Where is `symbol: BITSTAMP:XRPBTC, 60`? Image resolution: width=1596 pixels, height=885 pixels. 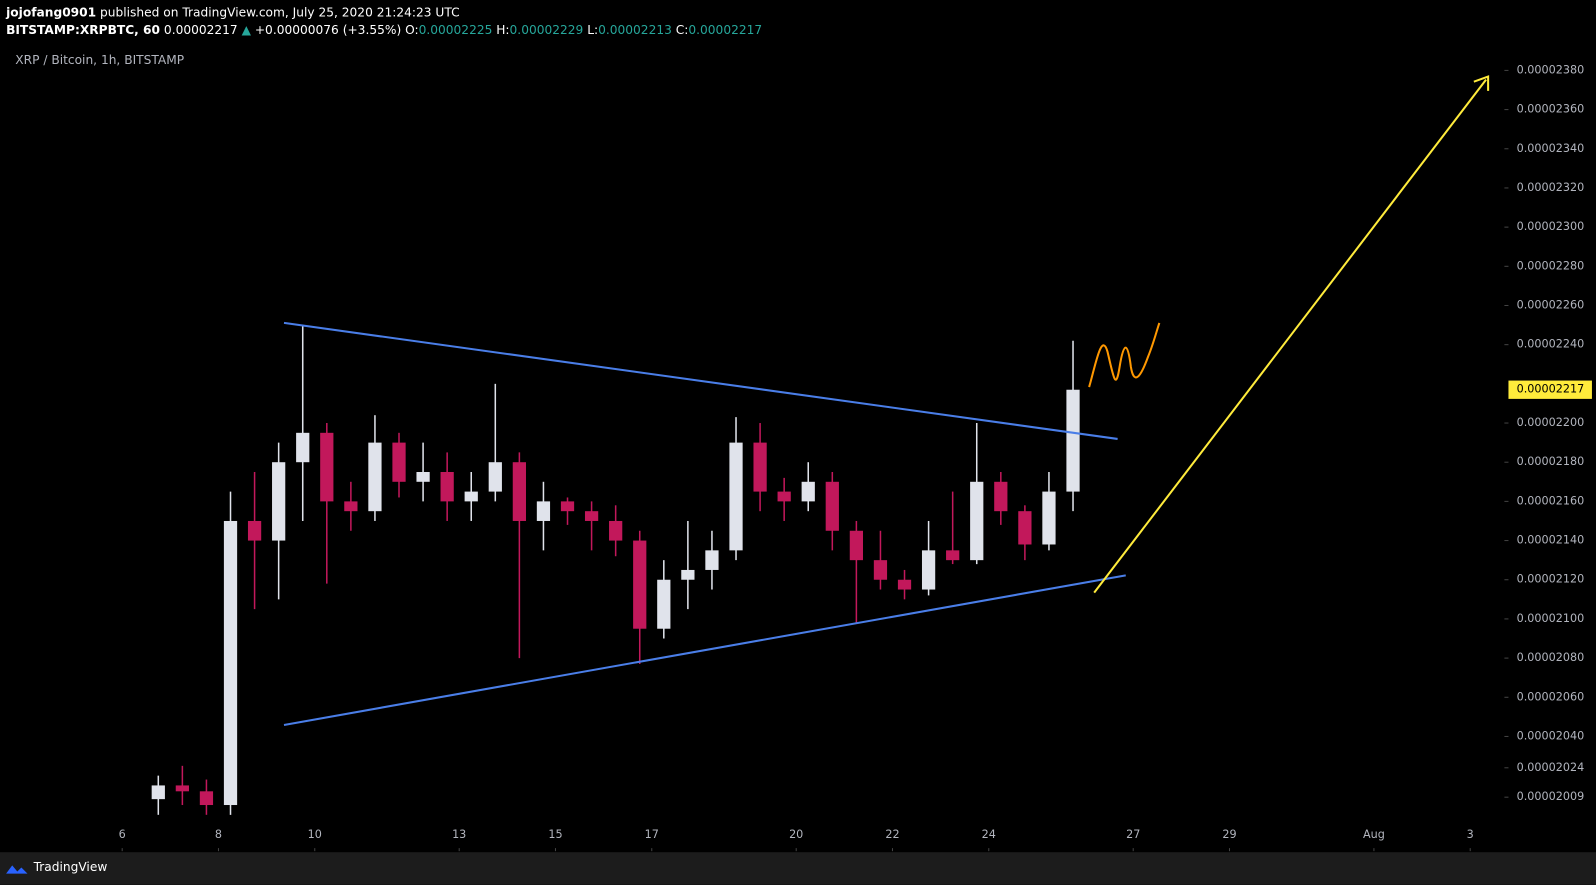 symbol: BITSTAMP:XRPBTC, 60 is located at coordinates (83, 29).